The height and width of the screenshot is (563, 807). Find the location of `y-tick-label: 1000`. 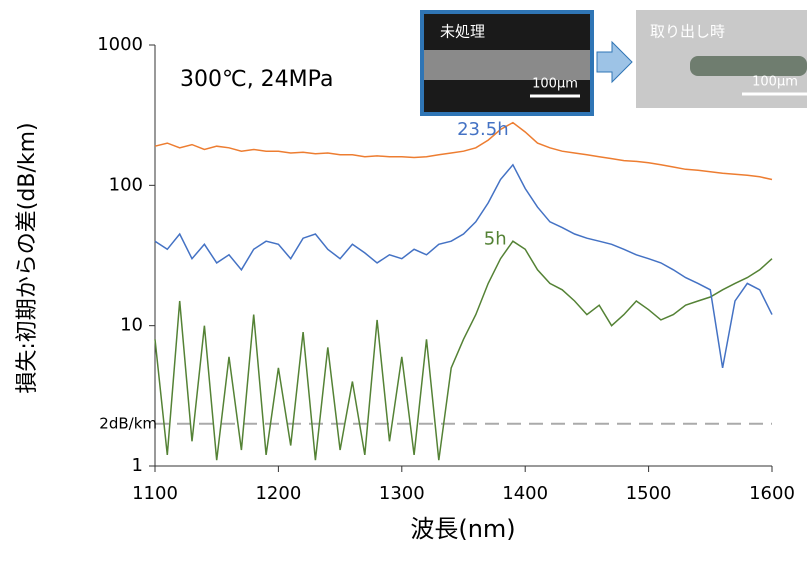

y-tick-label: 1000 is located at coordinates (120, 44).